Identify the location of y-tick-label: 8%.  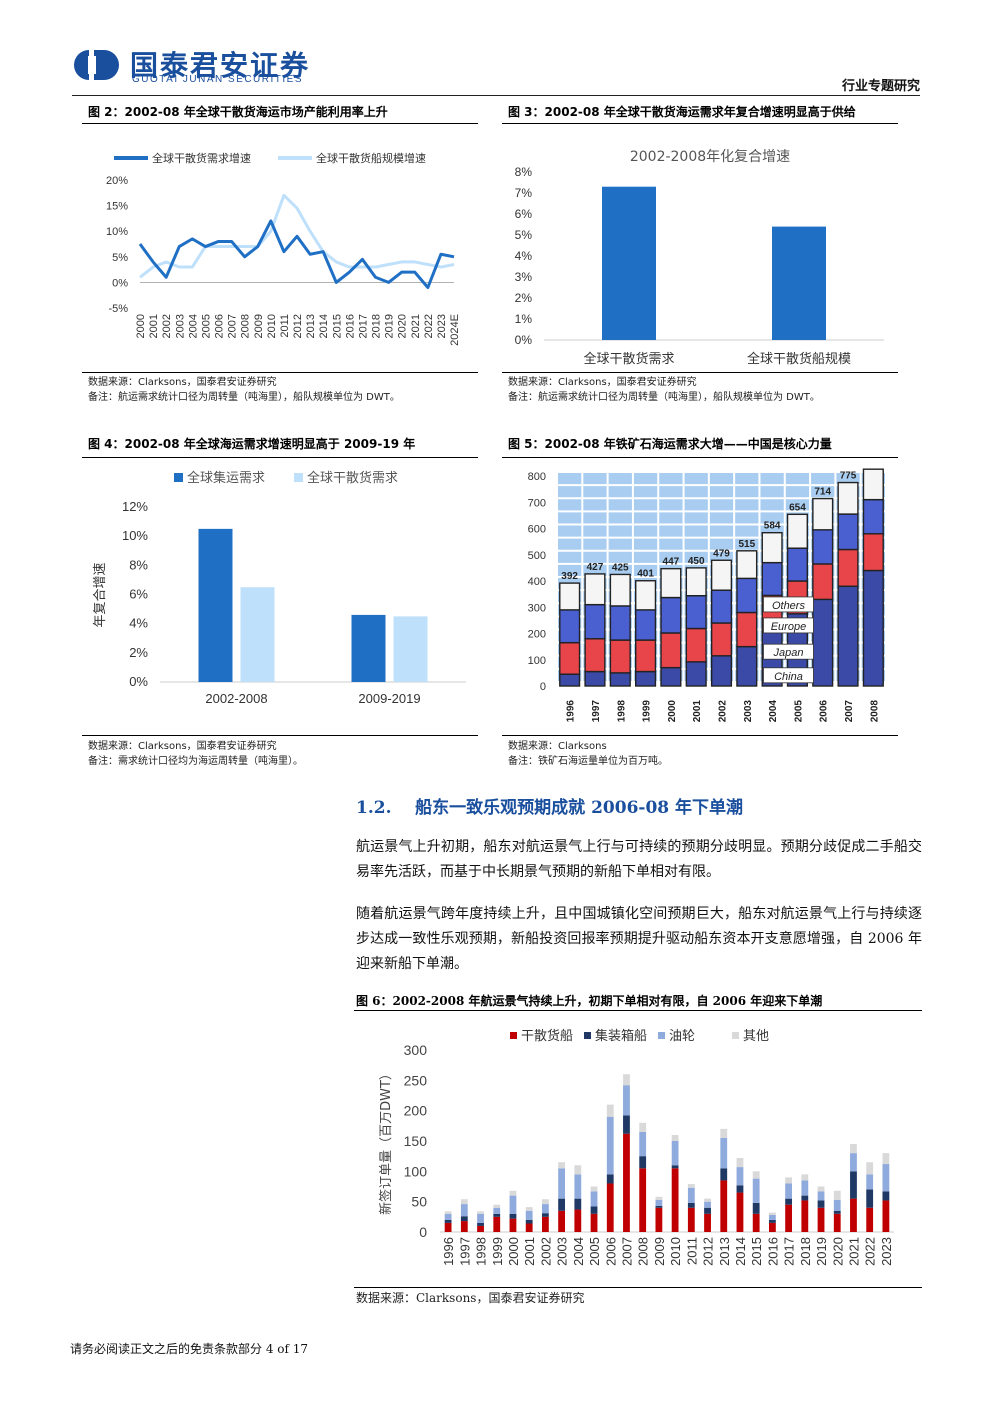
(138, 564).